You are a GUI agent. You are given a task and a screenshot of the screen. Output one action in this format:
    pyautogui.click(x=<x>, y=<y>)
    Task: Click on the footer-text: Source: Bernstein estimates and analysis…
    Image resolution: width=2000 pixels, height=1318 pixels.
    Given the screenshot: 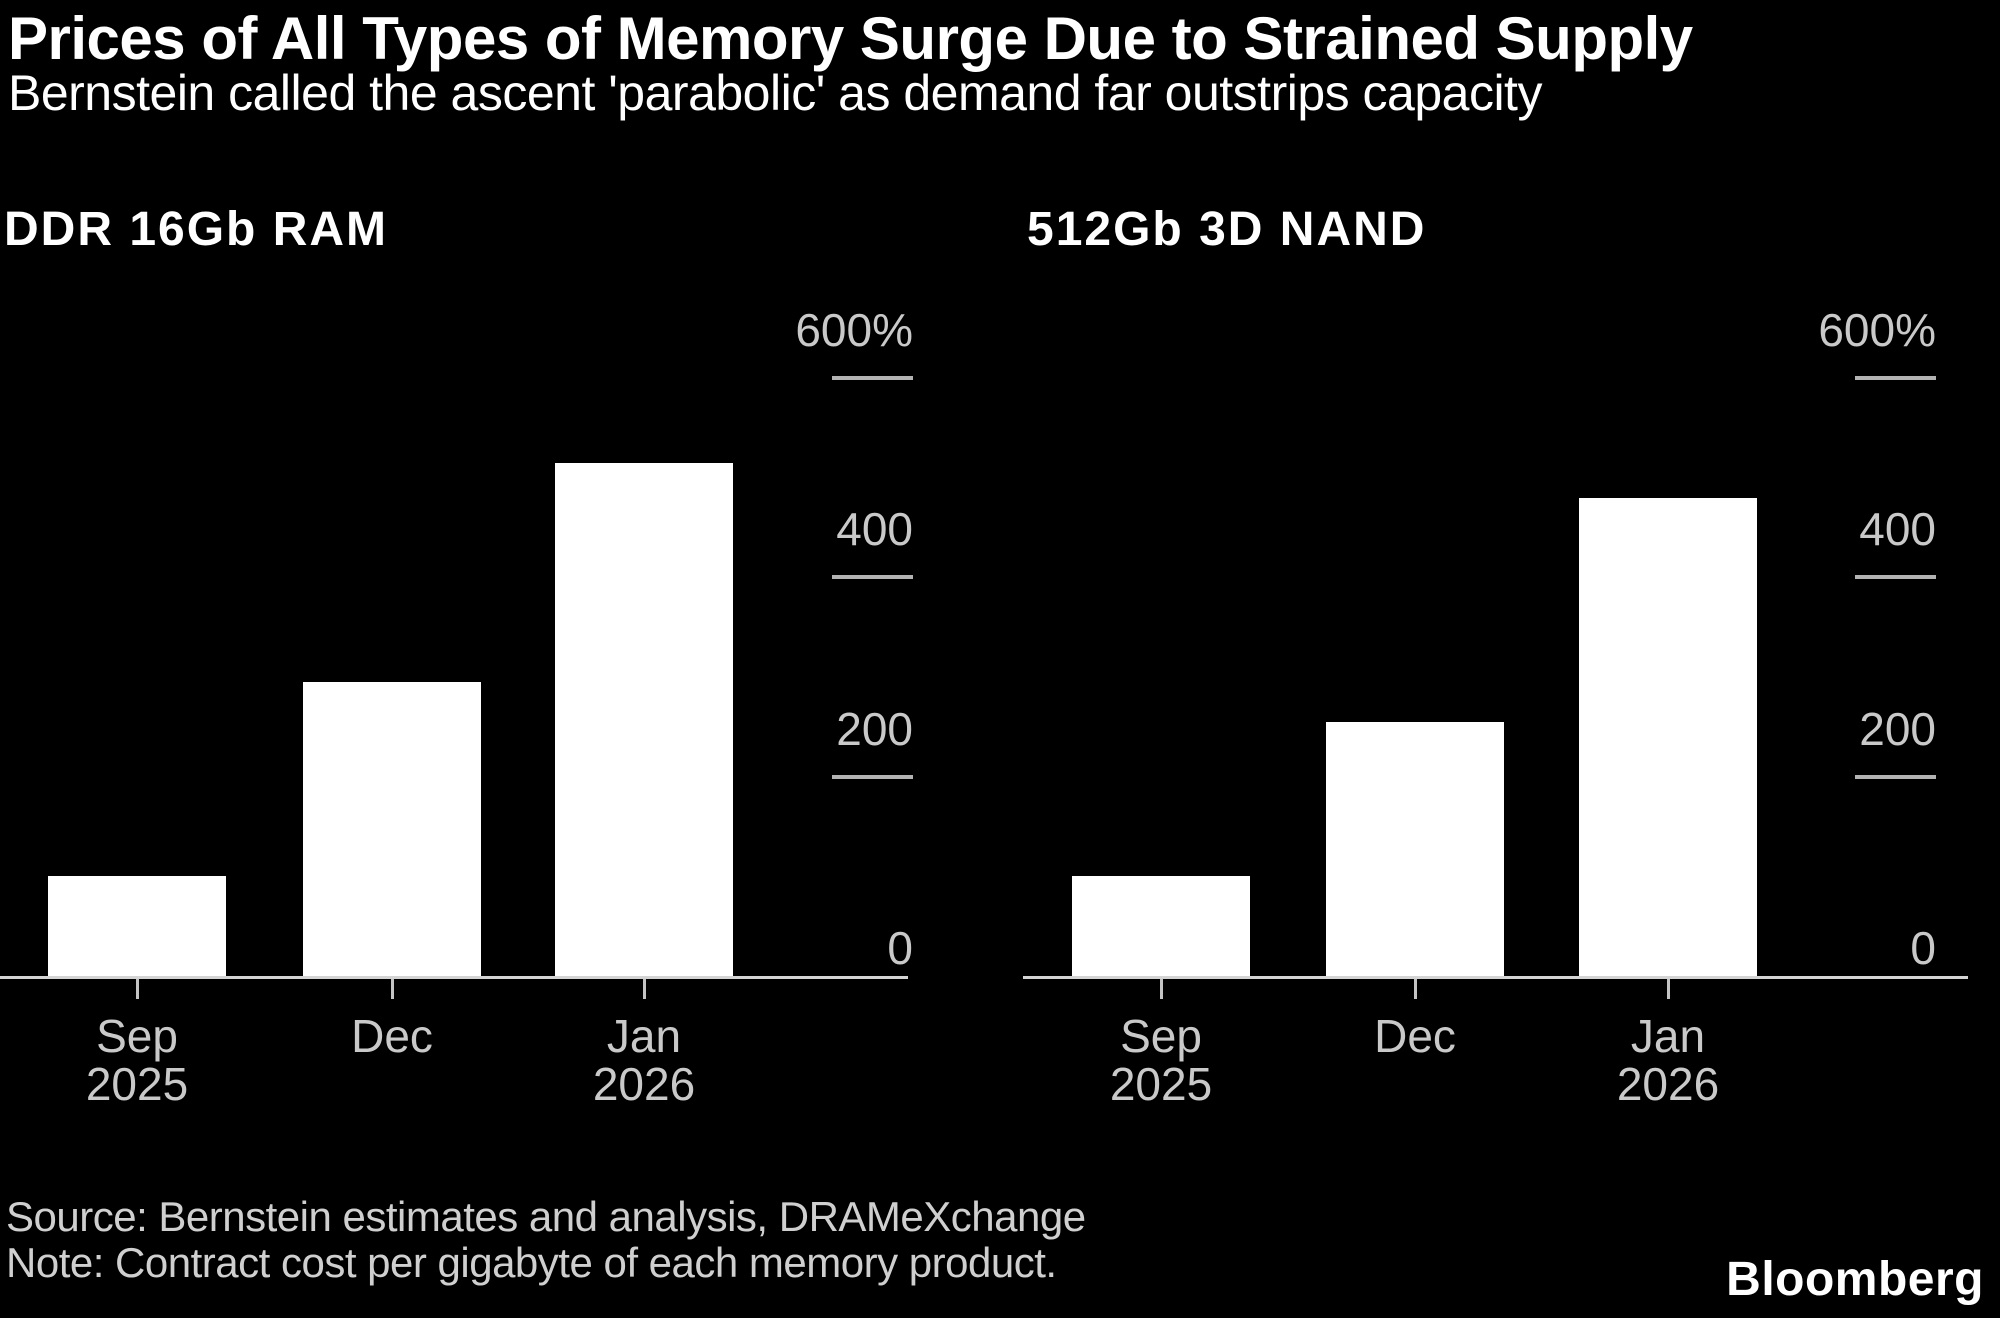 What is the action you would take?
    pyautogui.click(x=546, y=1240)
    